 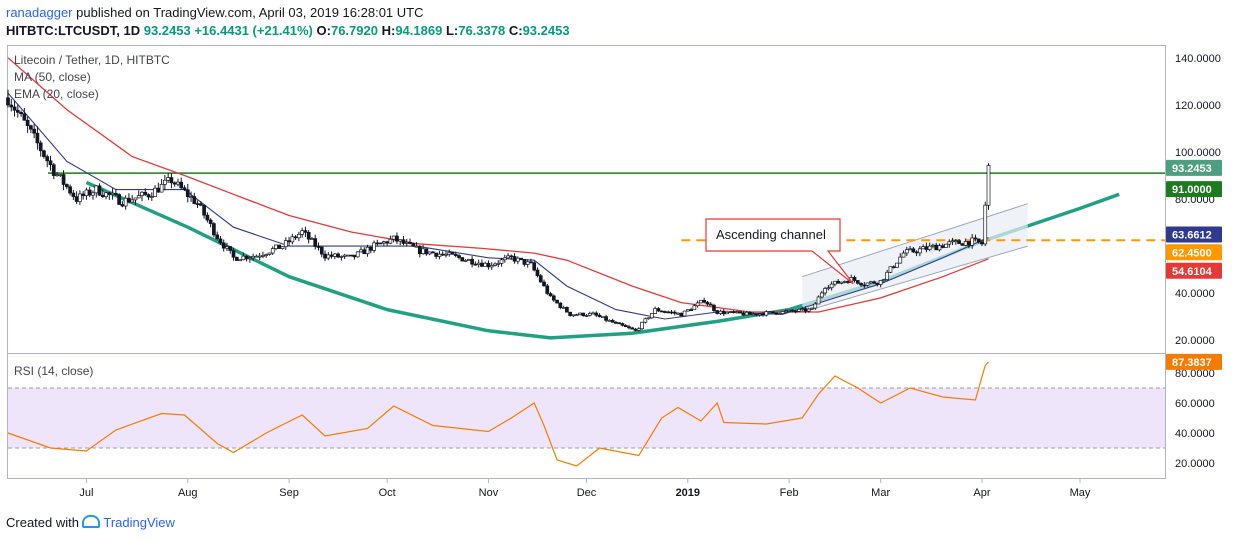 What do you see at coordinates (323, 30) in the screenshot?
I see `open-label: O:` at bounding box center [323, 30].